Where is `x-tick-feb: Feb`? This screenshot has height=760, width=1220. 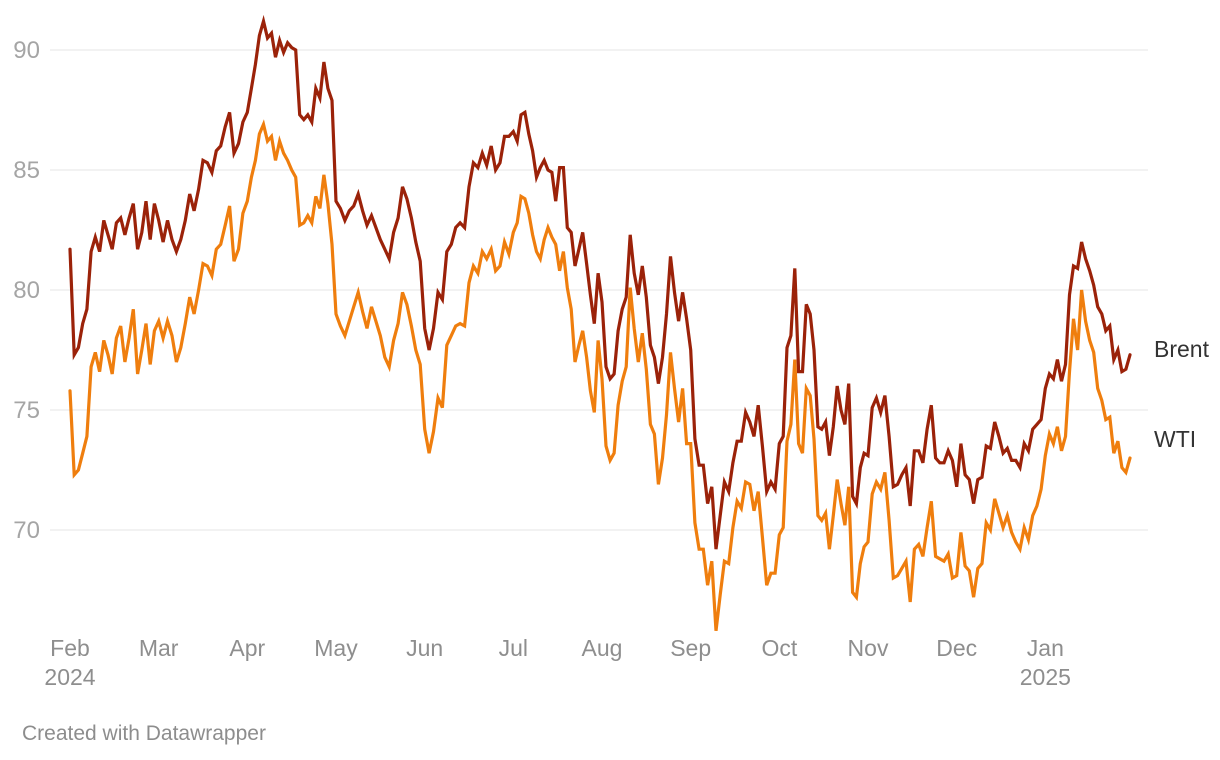
x-tick-feb: Feb is located at coordinates (70, 648).